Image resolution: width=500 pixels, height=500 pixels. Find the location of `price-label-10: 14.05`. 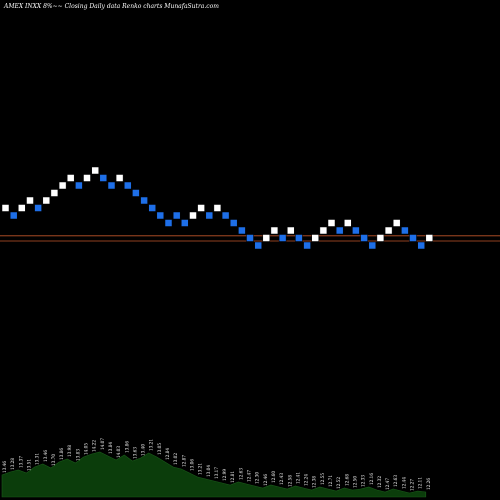

price-label-10: 14.05 is located at coordinates (86, 449).